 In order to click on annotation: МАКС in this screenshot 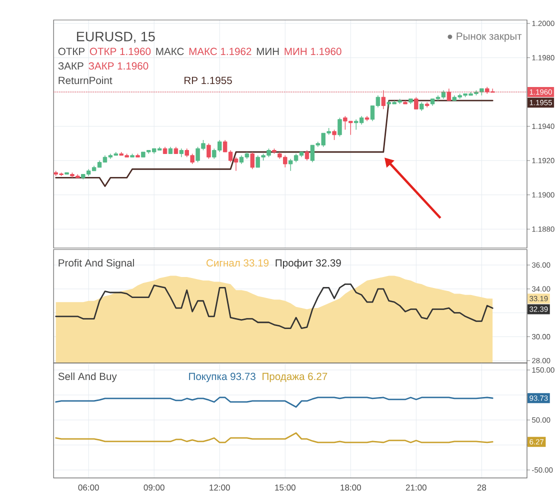, I will do `click(170, 52)`.